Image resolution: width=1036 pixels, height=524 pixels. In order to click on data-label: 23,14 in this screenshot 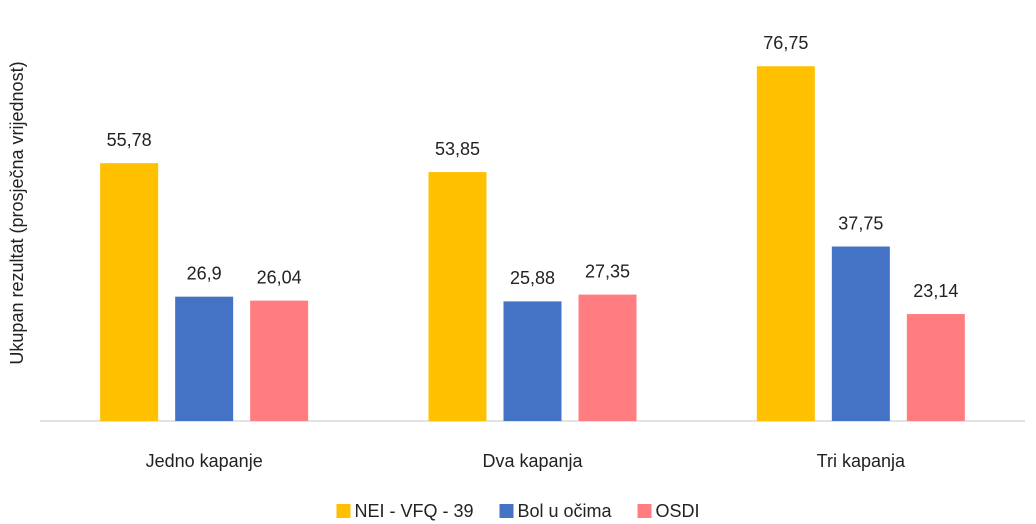, I will do `click(935, 291)`.